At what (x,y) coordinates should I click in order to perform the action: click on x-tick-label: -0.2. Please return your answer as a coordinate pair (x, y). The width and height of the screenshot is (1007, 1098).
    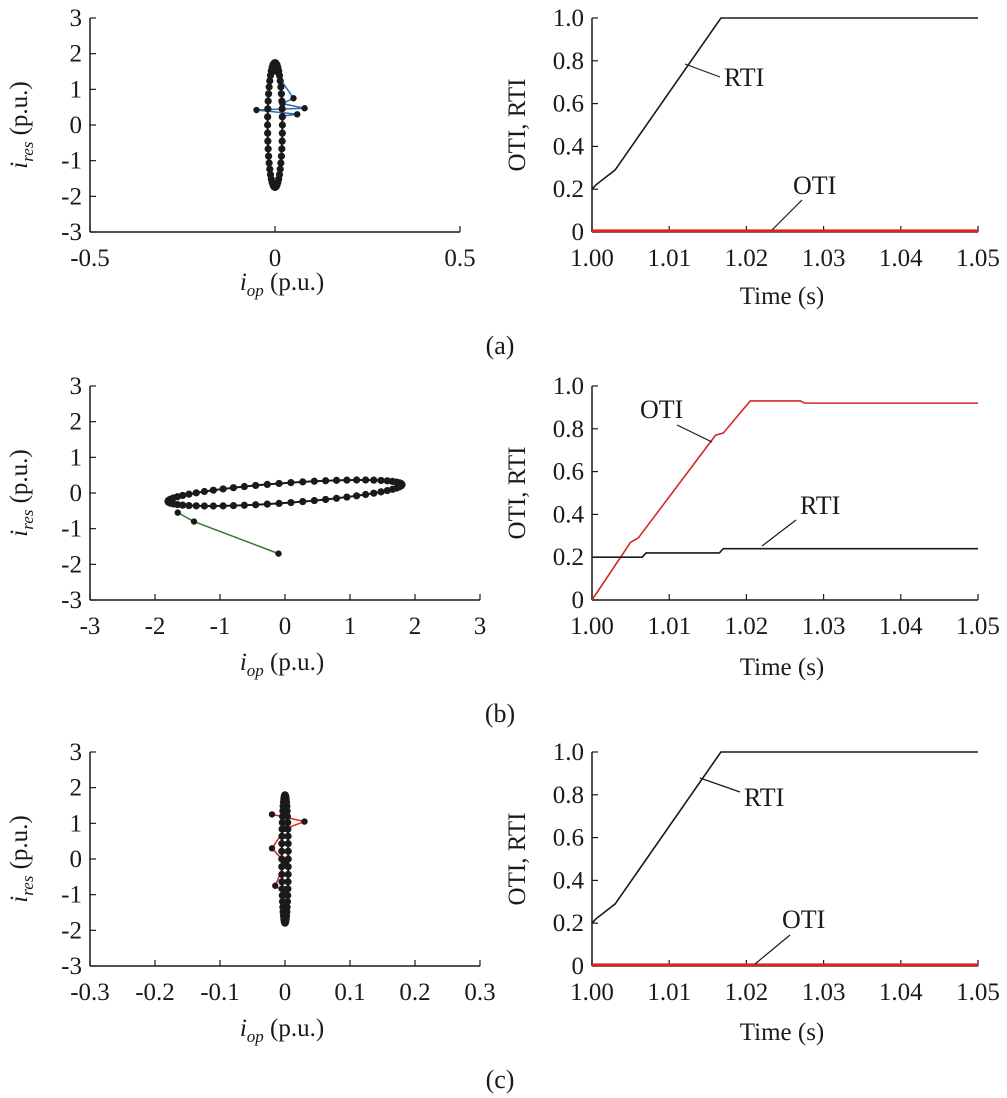
    Looking at the image, I should click on (155, 992).